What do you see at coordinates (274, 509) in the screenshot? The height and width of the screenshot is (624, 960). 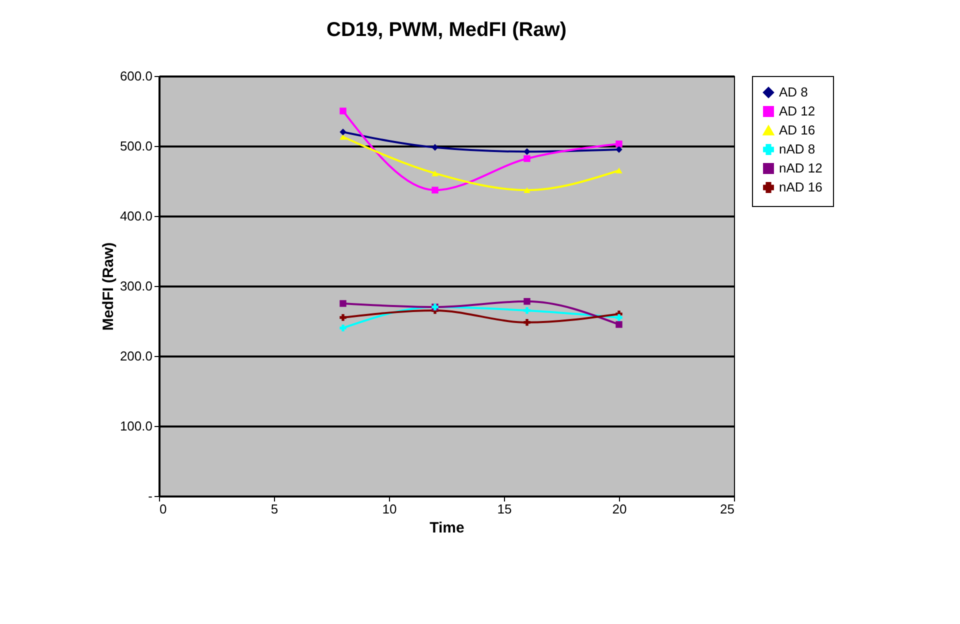 I see `x-tick-label: 5` at bounding box center [274, 509].